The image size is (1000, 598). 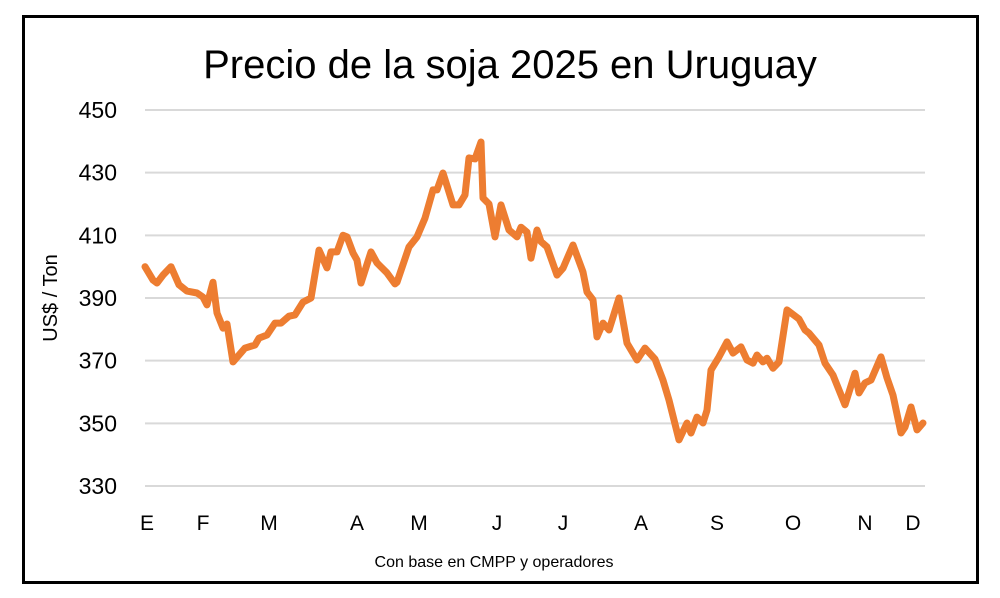 I want to click on y-tick-label: 370, so click(x=98, y=361).